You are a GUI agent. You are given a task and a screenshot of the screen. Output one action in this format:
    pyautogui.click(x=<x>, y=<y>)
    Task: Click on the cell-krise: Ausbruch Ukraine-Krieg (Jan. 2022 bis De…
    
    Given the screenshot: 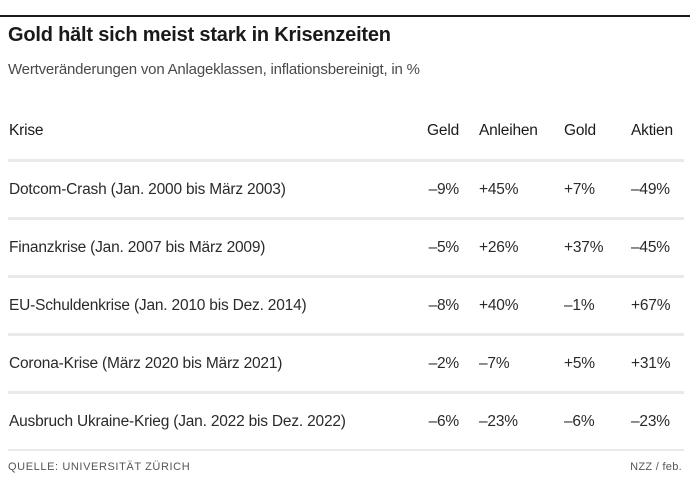 What is the action you would take?
    pyautogui.click(x=206, y=421)
    